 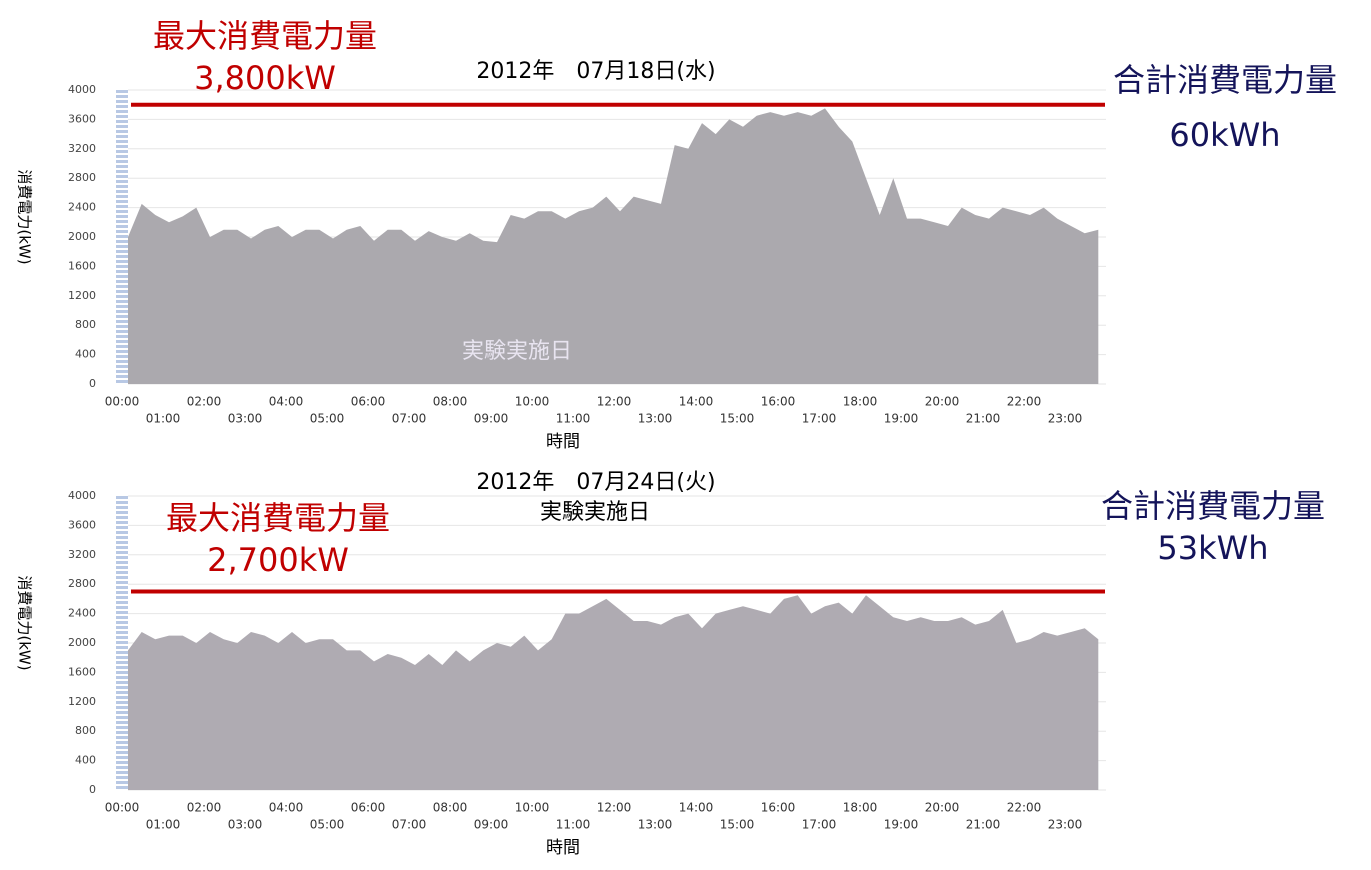 What do you see at coordinates (1212, 548) in the screenshot?
I see `total-label: 53kWh` at bounding box center [1212, 548].